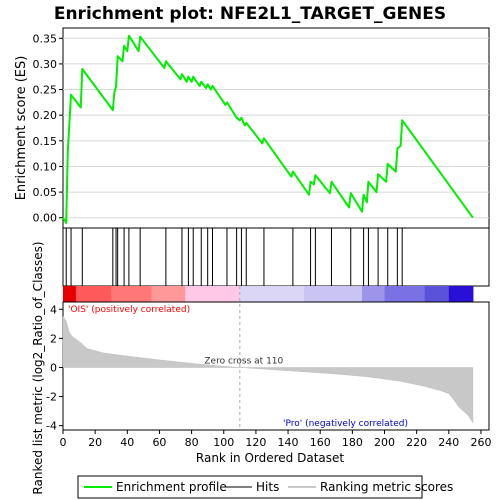 Image resolution: width=500 pixels, height=500 pixels. Describe the element at coordinates (288, 442) in the screenshot. I see `metric-x-tick-label: 140` at that location.